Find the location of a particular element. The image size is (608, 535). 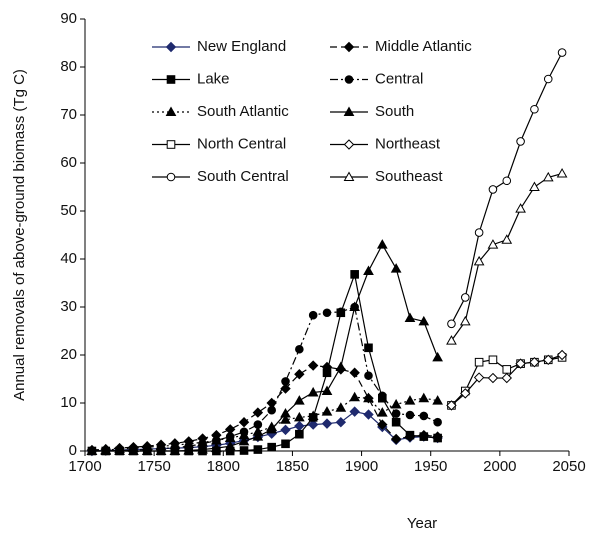

legend-label: South Atlantic is located at coordinates (243, 111).